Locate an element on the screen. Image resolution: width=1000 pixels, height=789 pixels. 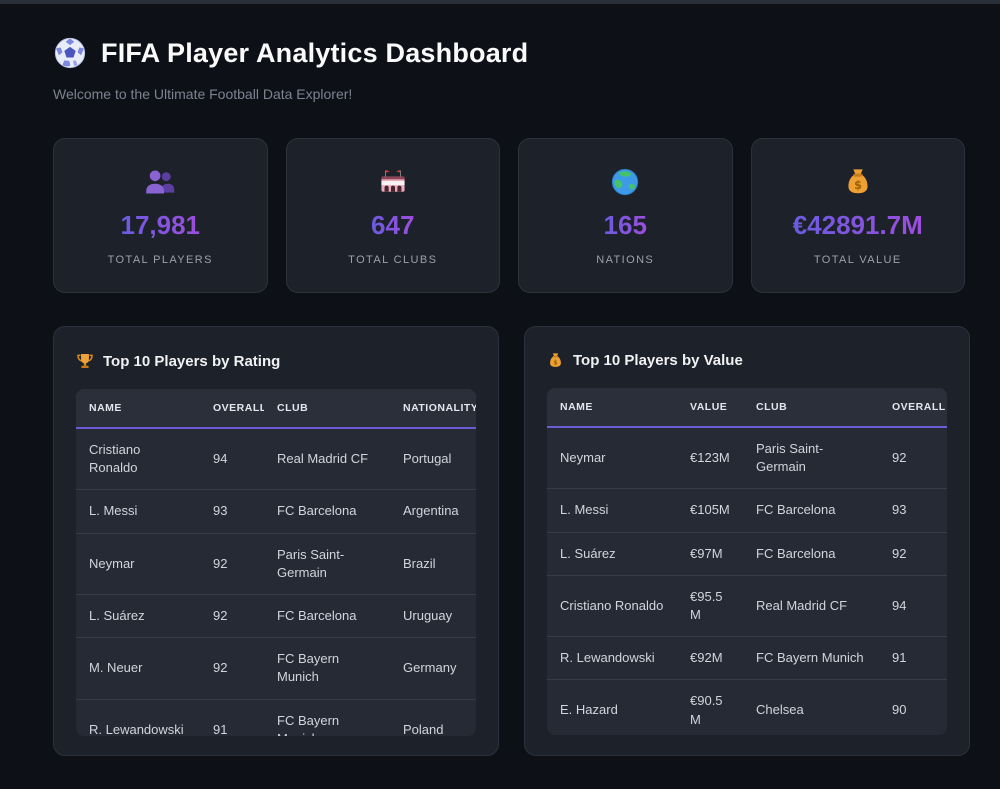
soccer-ball-icon is located at coordinates (70, 53).